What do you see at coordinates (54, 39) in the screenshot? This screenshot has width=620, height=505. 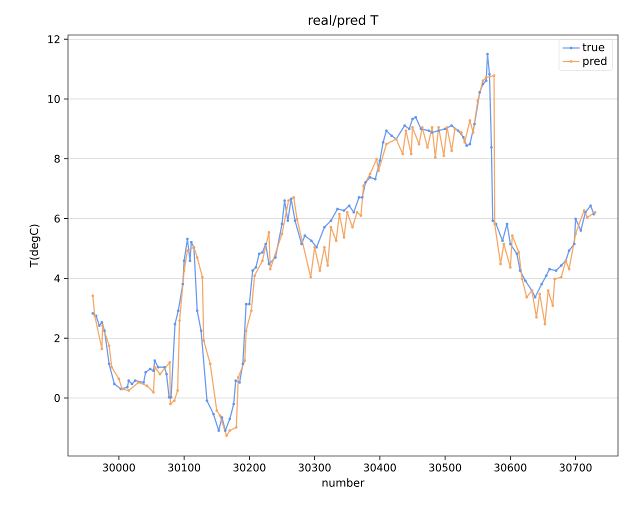 I see `y-tick-label: 12` at bounding box center [54, 39].